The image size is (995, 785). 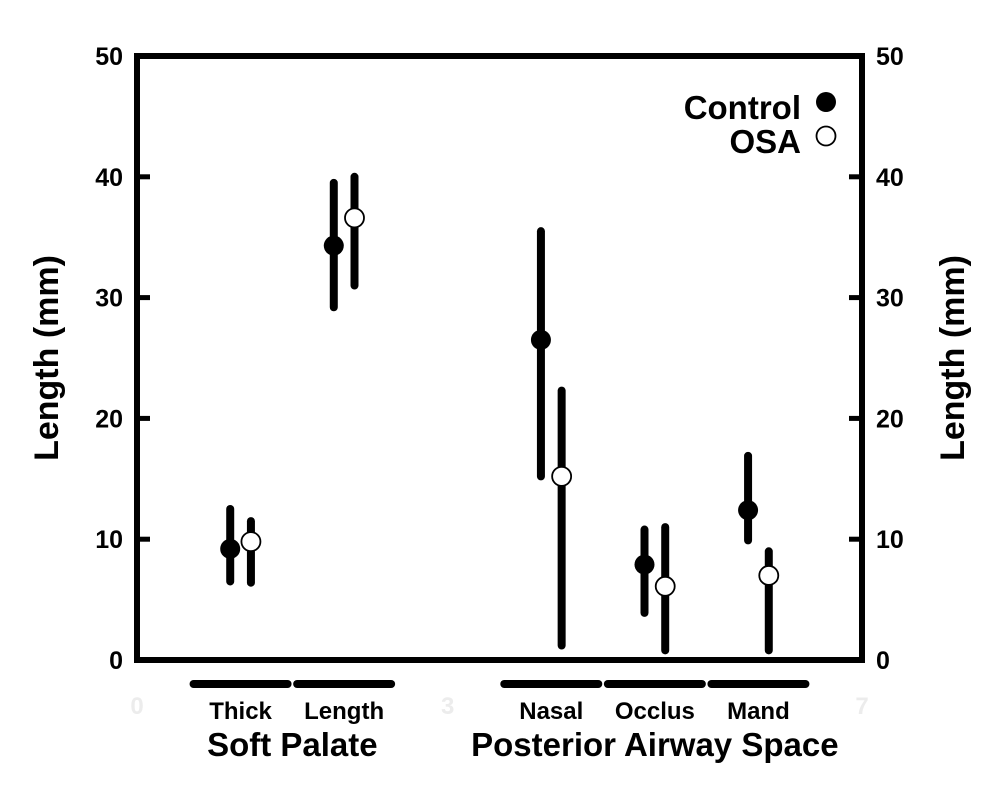 I want to click on legend-label-control: Control, so click(x=742, y=107).